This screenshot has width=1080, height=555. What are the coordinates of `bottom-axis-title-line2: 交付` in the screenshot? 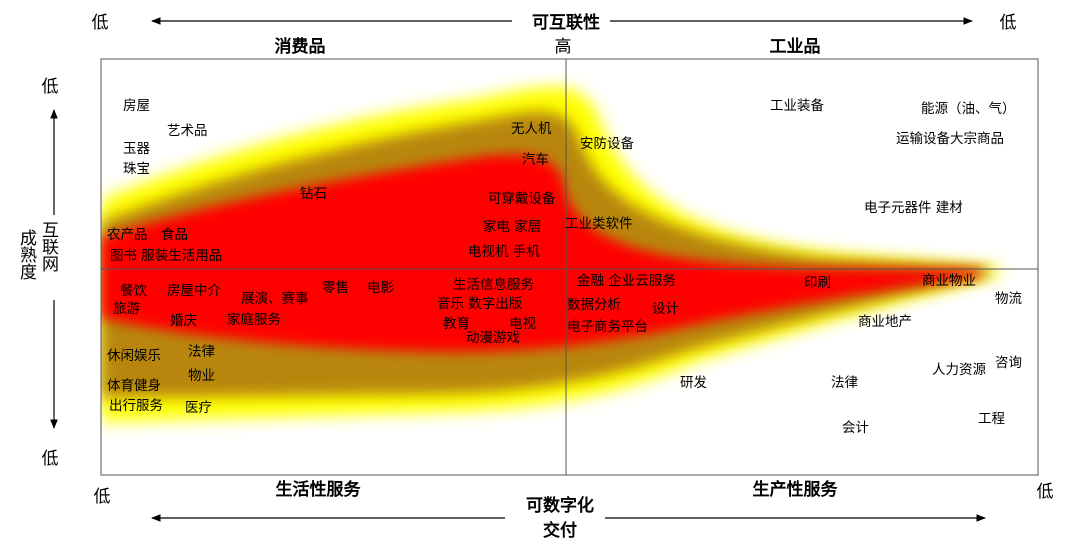 It's located at (560, 530).